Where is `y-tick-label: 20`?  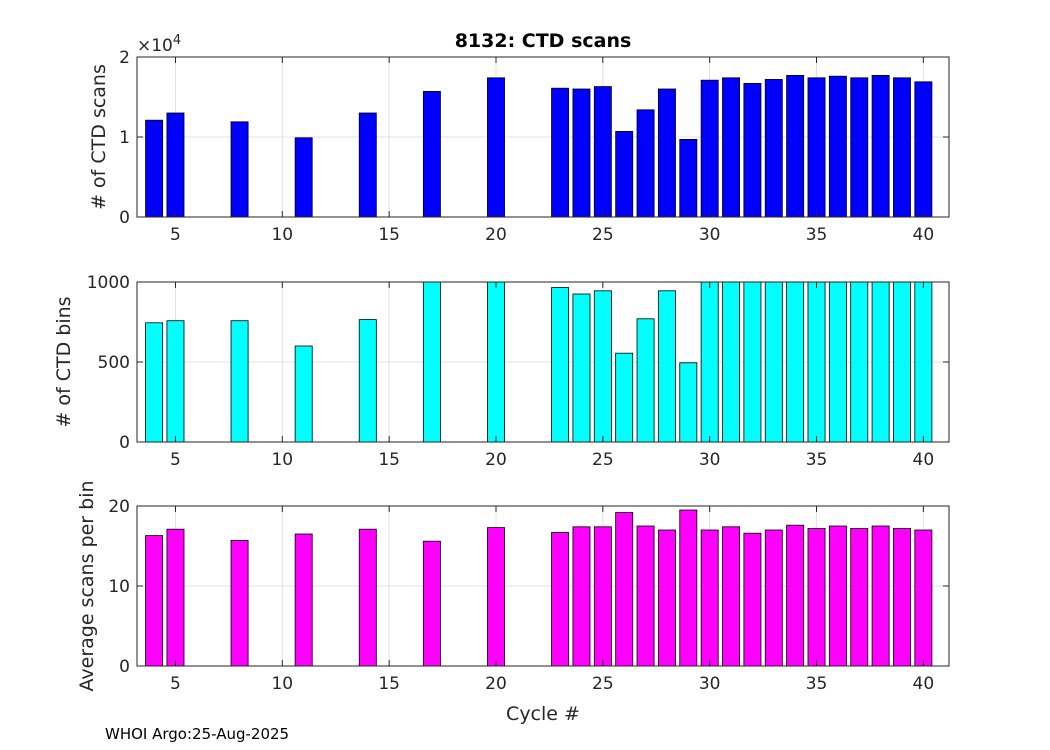 y-tick-label: 20 is located at coordinates (119, 507).